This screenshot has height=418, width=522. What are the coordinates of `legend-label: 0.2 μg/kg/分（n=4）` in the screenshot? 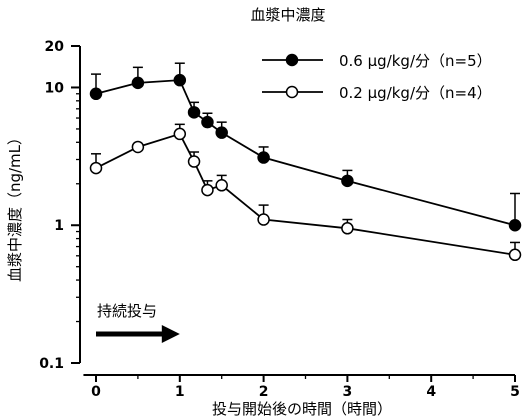 It's located at (415, 93).